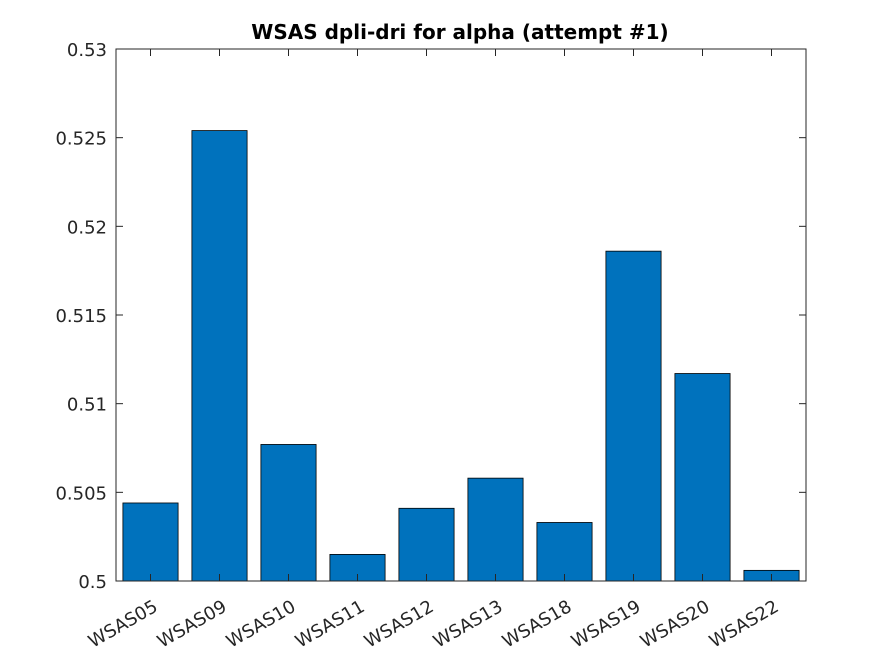 The width and height of the screenshot is (891, 660). Describe the element at coordinates (87, 50) in the screenshot. I see `y-tick-label: 0.53` at that location.